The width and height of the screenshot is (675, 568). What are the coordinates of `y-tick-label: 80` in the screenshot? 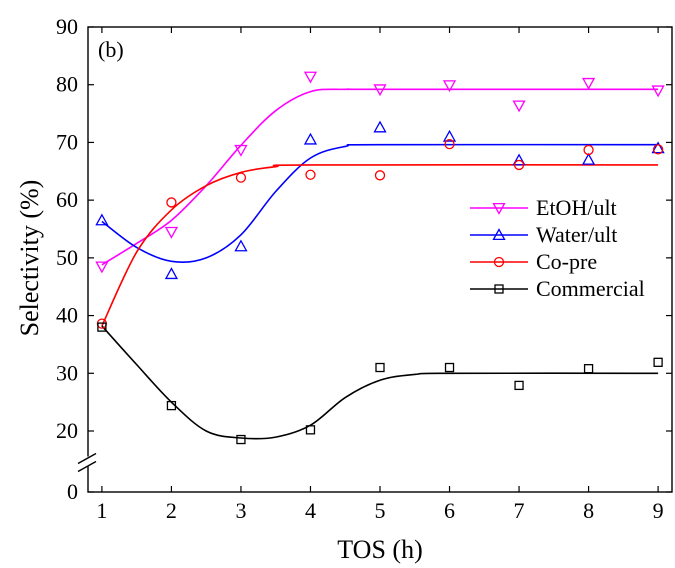 It's located at (67, 84).